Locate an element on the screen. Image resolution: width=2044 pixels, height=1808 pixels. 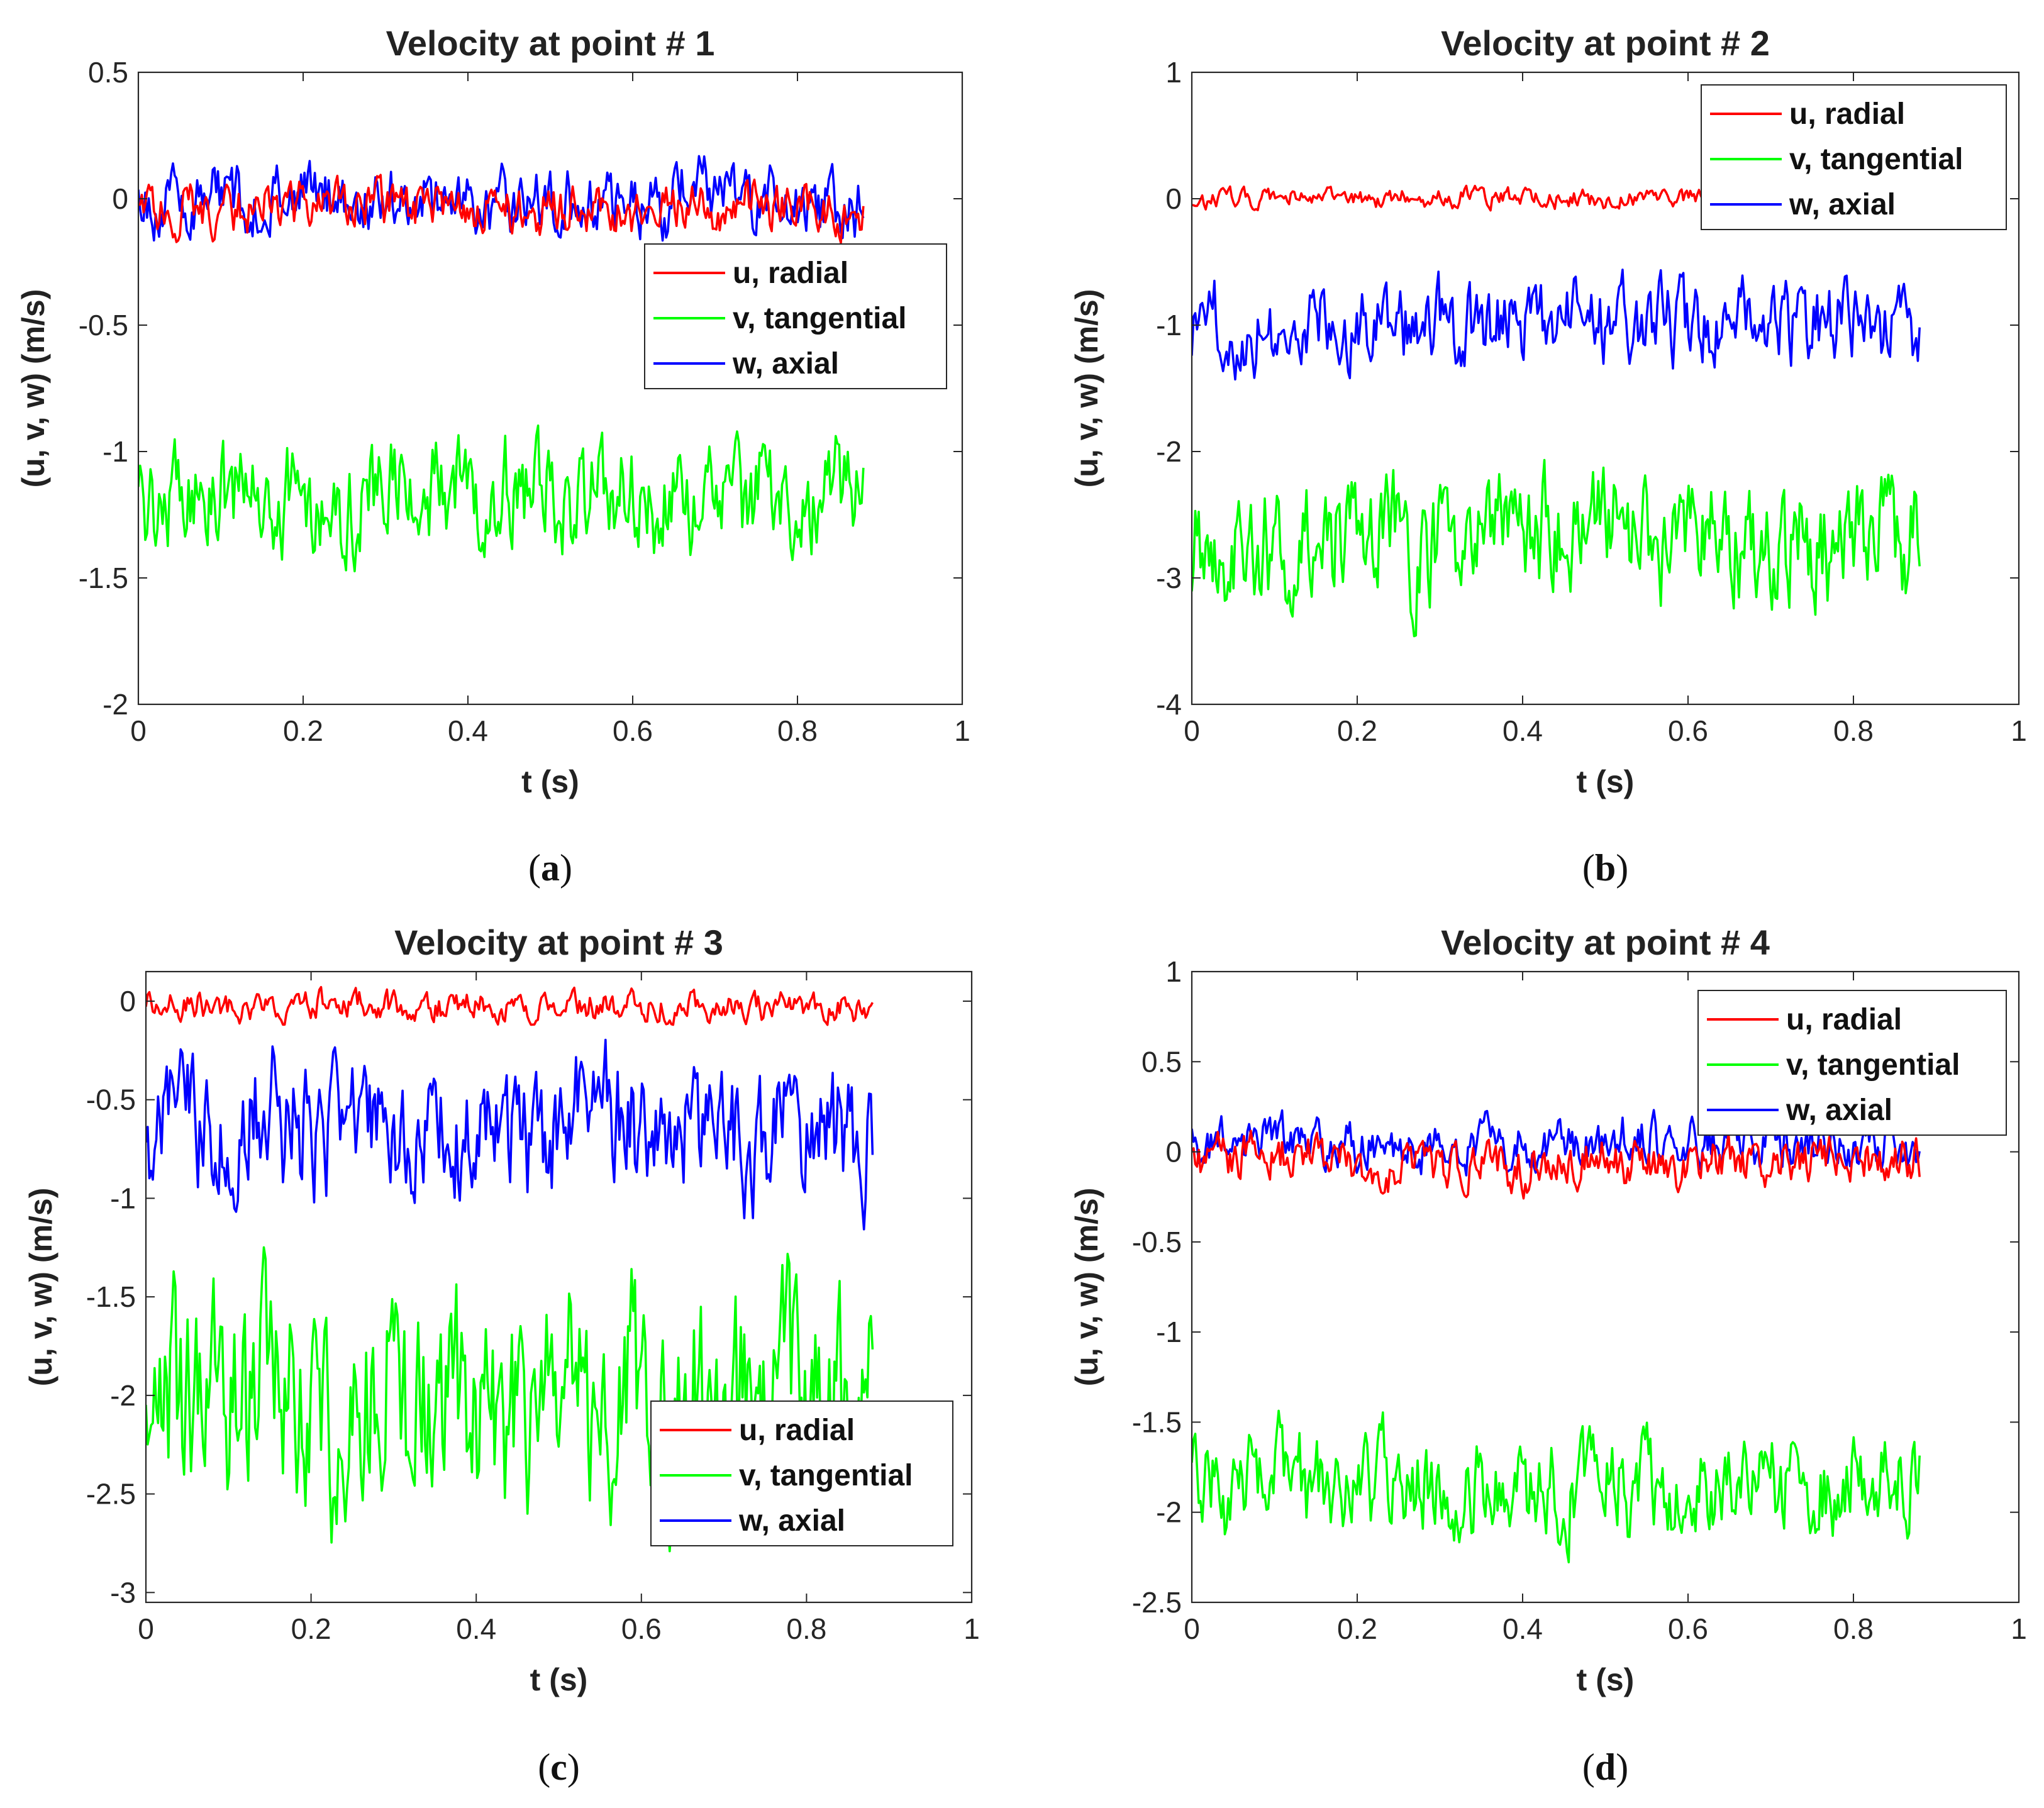
caption-letter: c is located at coordinates (558, 1767).